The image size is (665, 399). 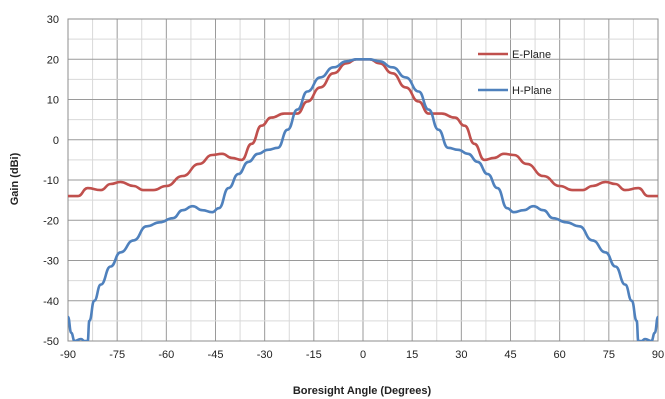 What do you see at coordinates (117, 355) in the screenshot?
I see `x-tick-label: -75` at bounding box center [117, 355].